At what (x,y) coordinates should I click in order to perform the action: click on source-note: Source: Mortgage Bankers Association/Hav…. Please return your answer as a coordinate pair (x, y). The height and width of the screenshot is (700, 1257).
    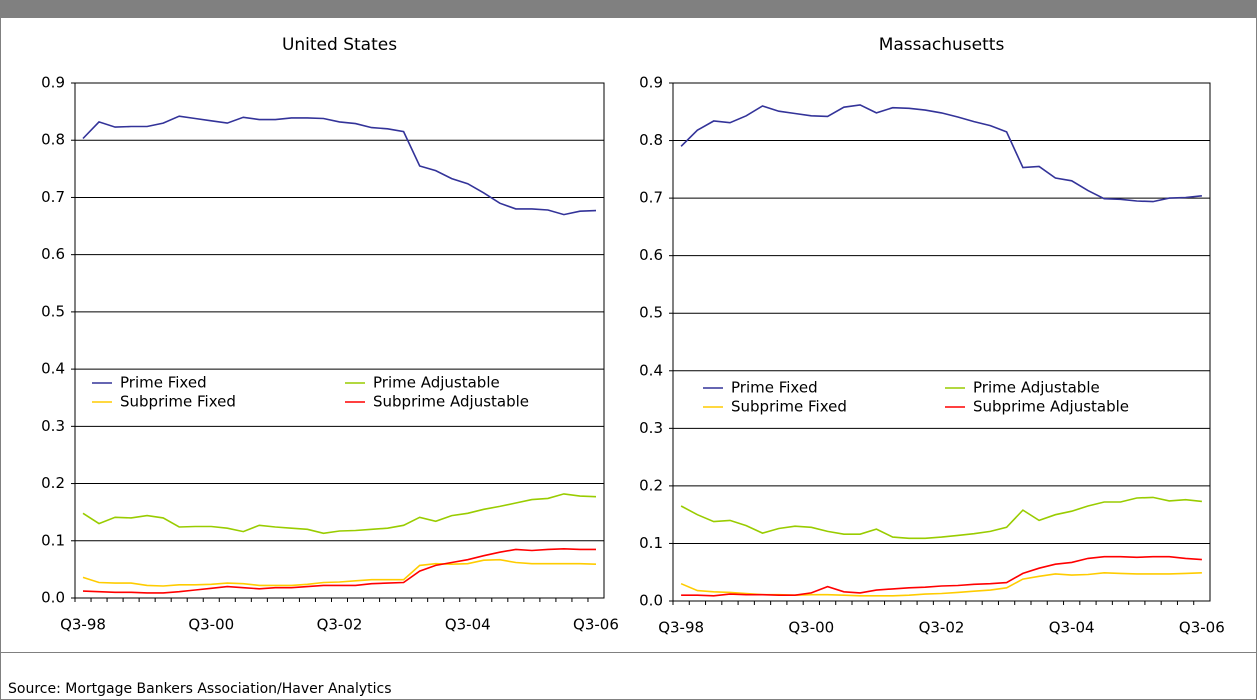
    Looking at the image, I should click on (200, 689).